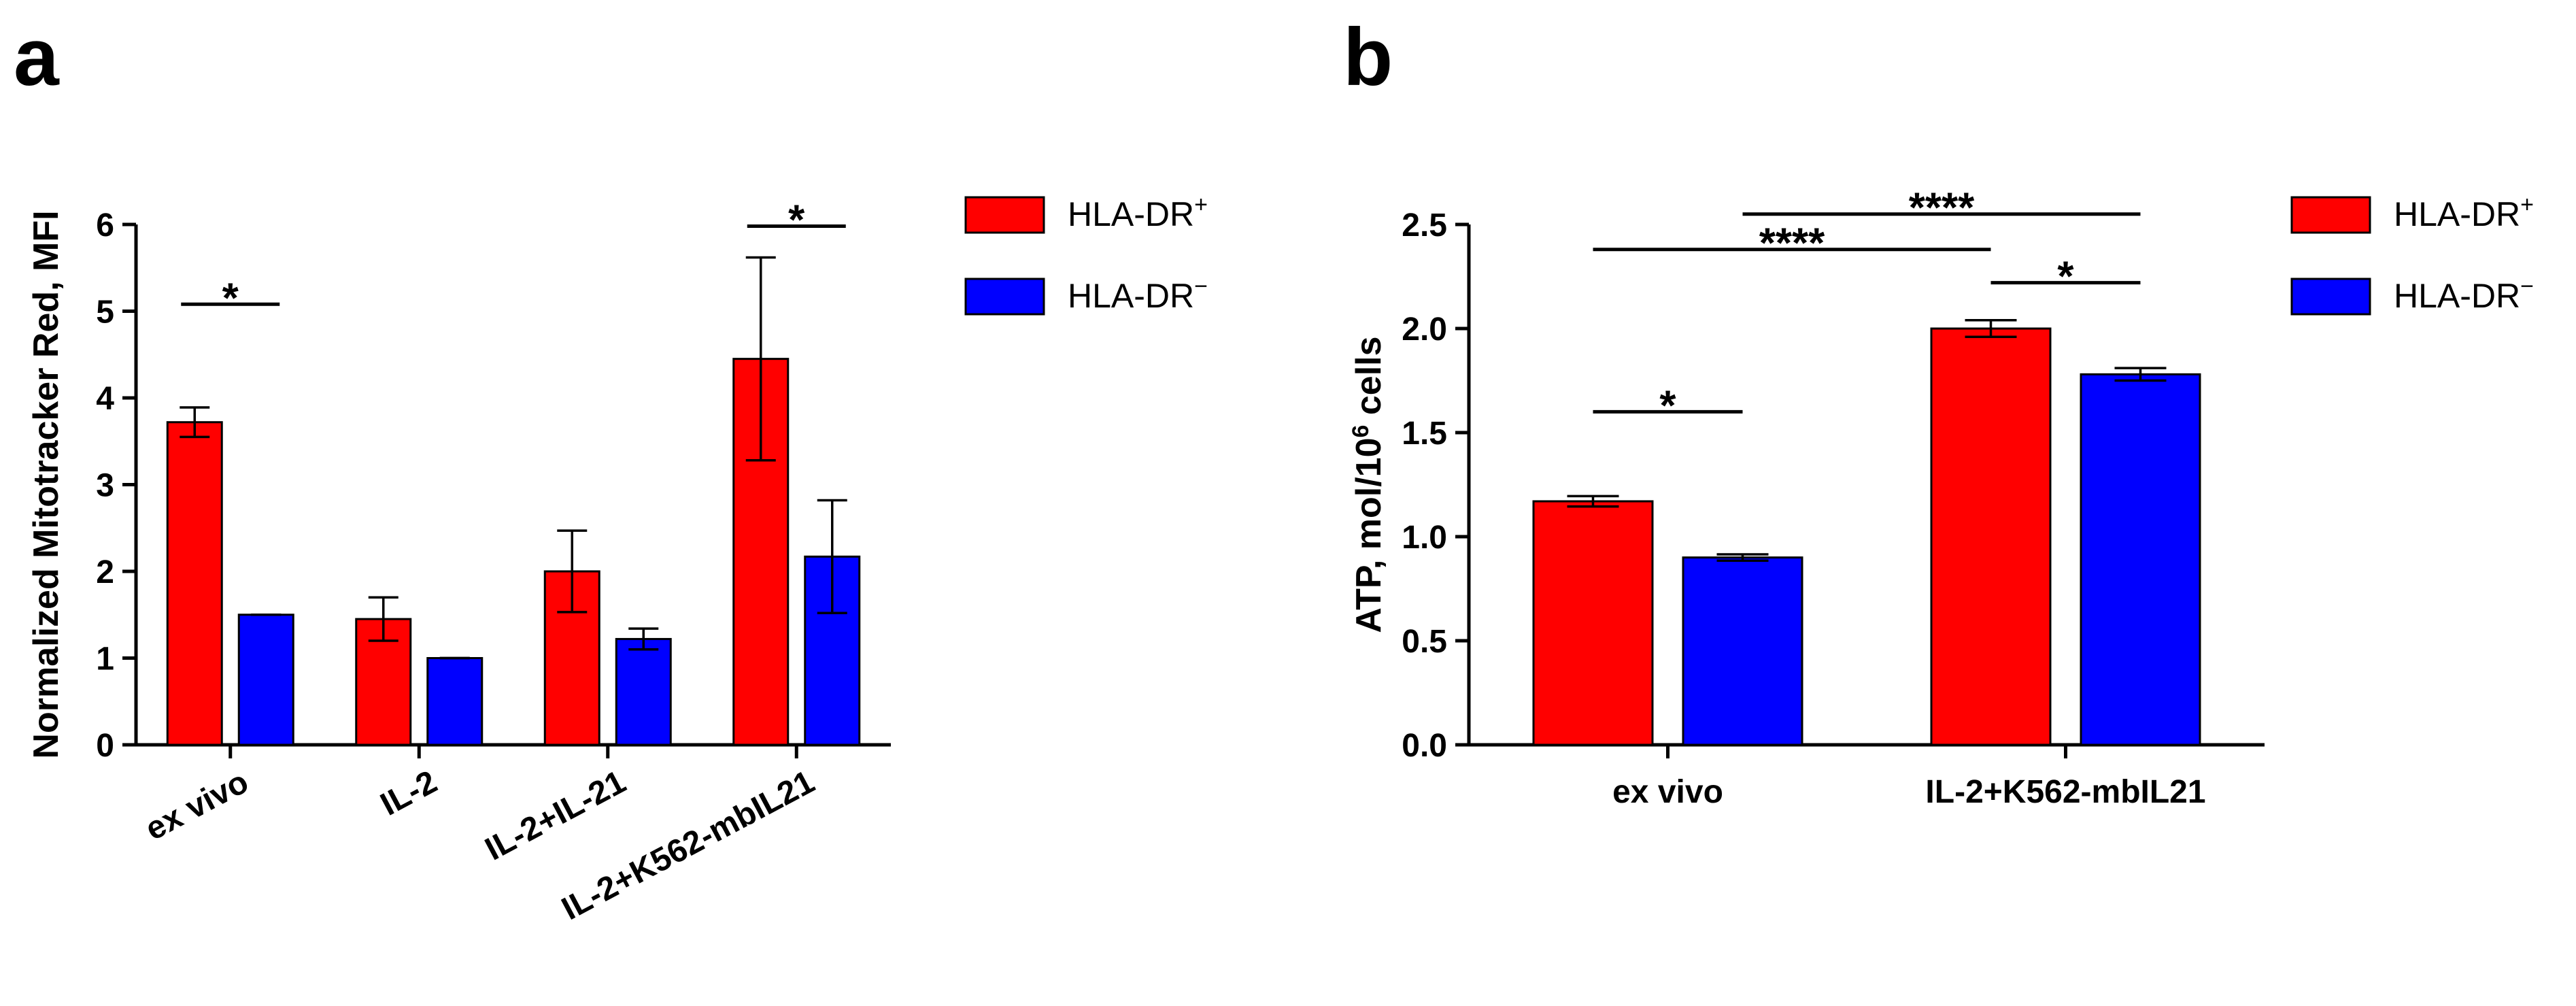  What do you see at coordinates (1369, 380) in the screenshot?
I see `y-axis-label-end: cells` at bounding box center [1369, 380].